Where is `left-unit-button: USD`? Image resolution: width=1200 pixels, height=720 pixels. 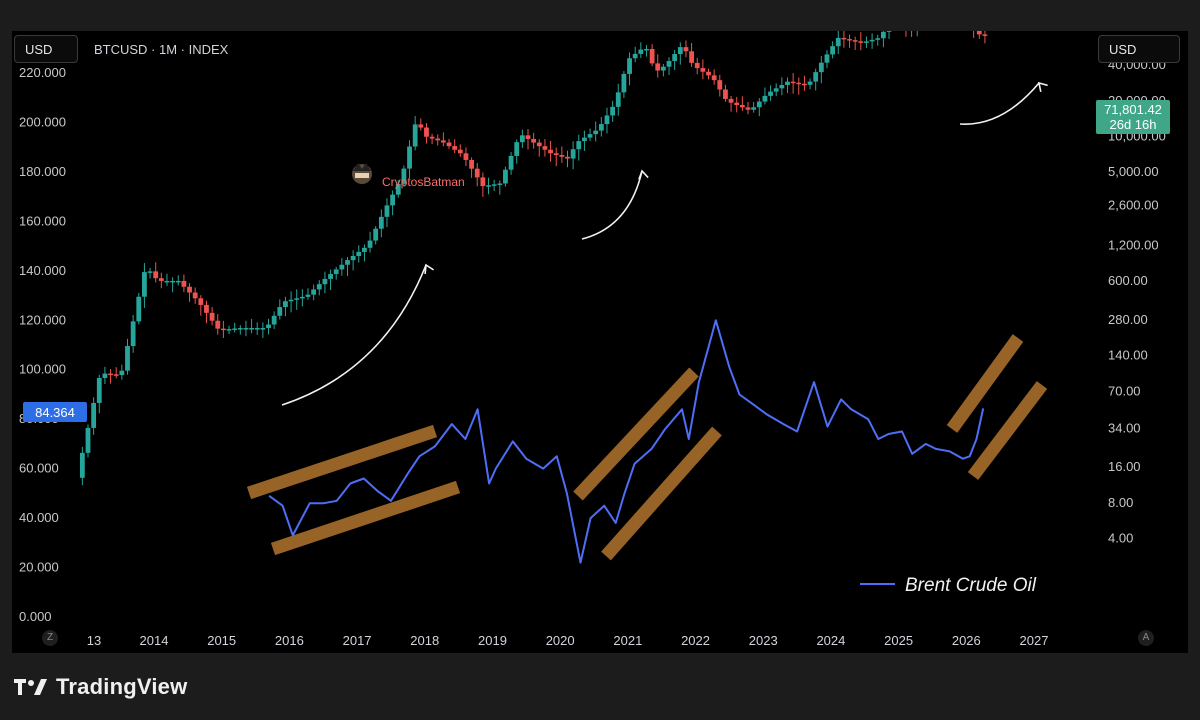
left-unit-button: USD is located at coordinates (46, 49).